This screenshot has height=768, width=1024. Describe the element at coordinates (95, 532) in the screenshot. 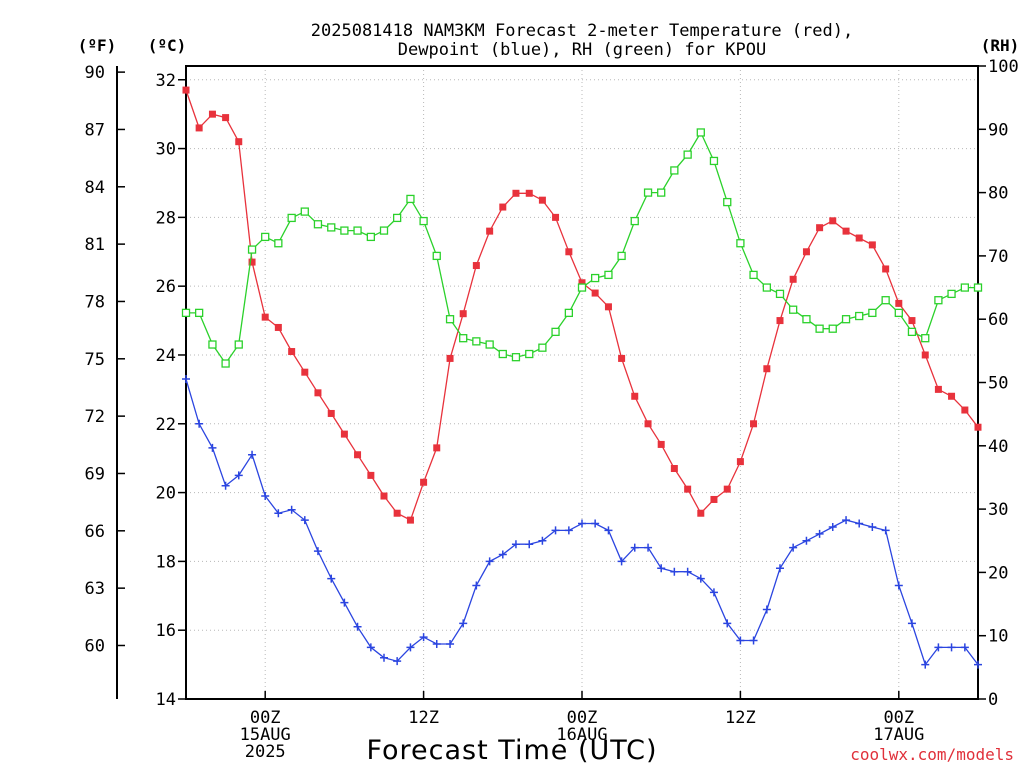

I see `fahrenheit-tick-label: 66` at that location.